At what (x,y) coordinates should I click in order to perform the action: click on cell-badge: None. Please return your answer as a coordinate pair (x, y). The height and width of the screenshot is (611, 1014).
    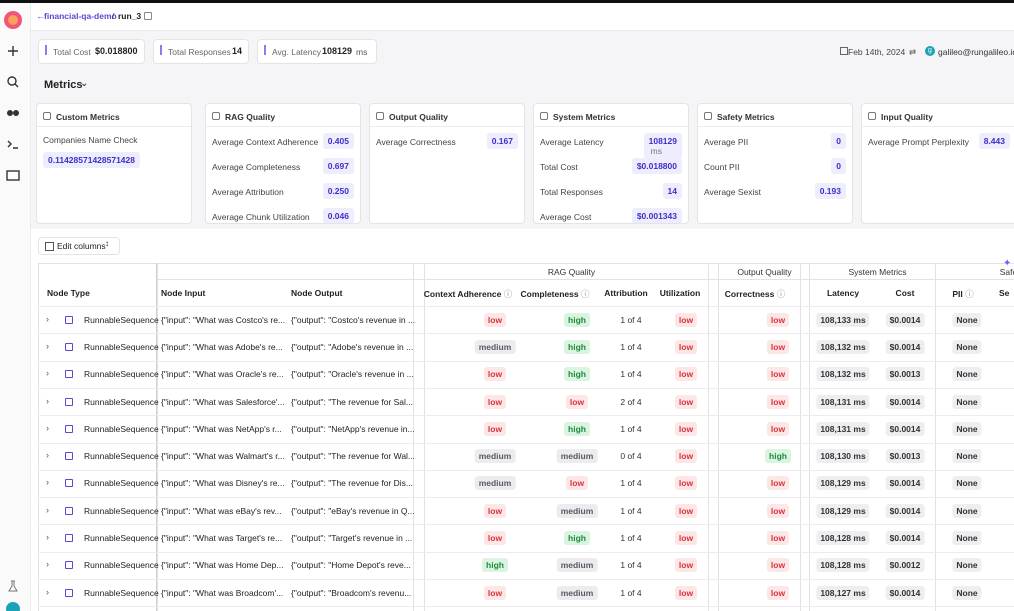
    Looking at the image, I should click on (967, 428).